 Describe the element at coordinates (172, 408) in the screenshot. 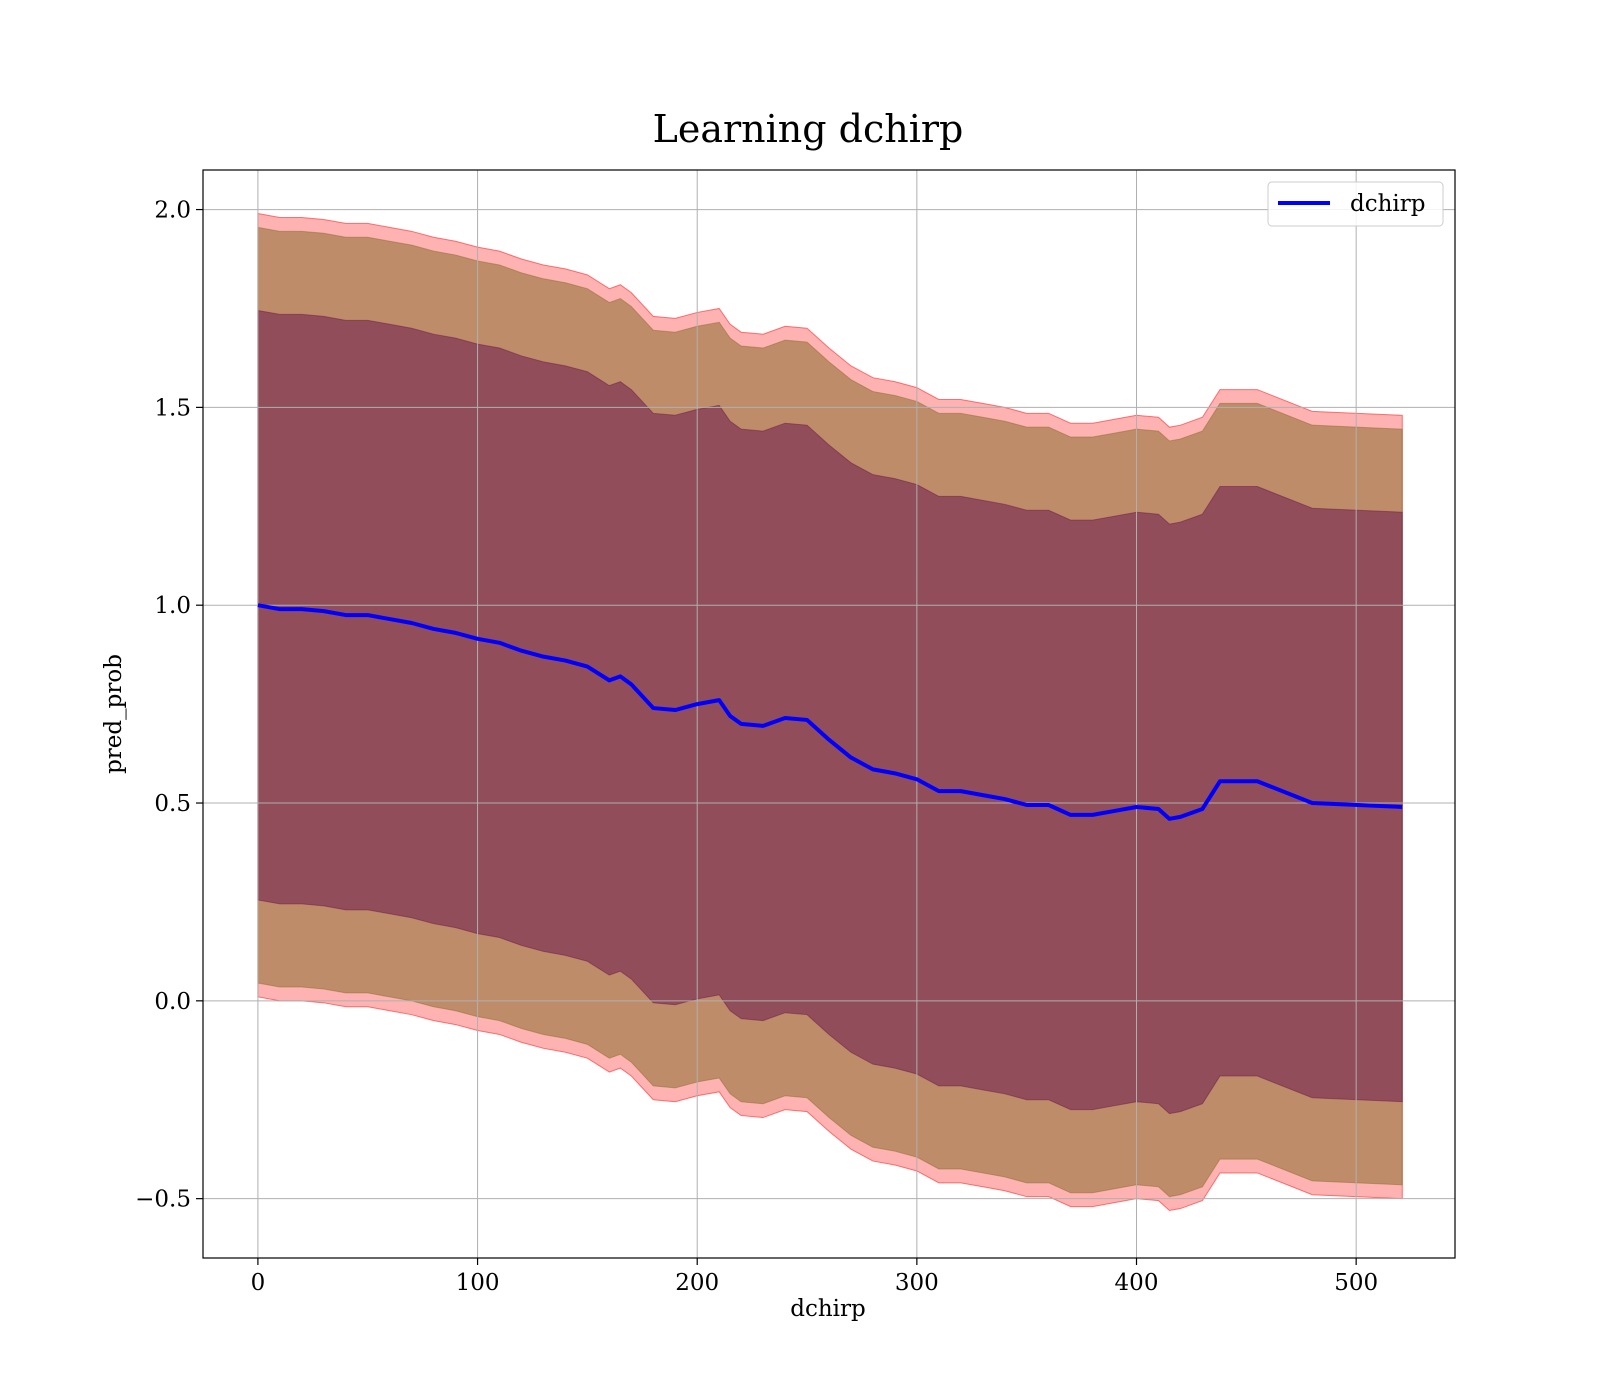

I see `y-tick-label: 1.5` at that location.